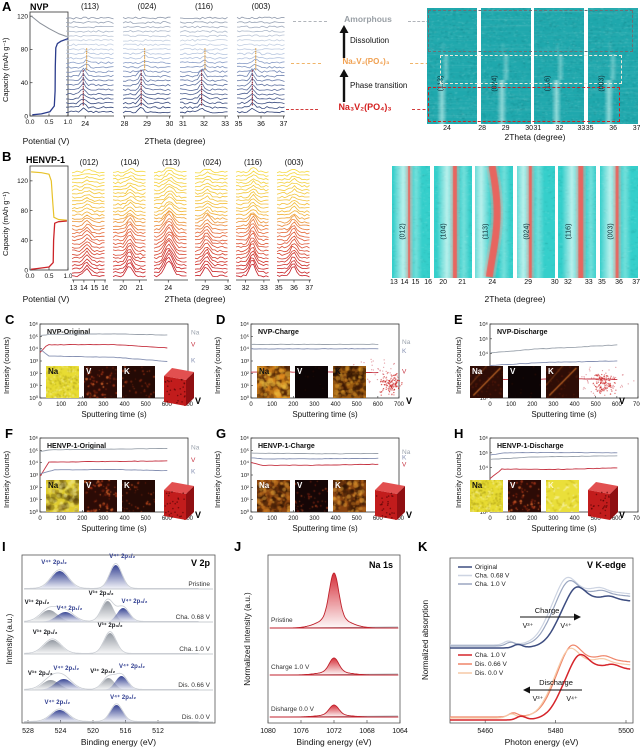 This screenshot has width=640, height=748. I want to click on heatmap-cell-(104), so click(452, 222).